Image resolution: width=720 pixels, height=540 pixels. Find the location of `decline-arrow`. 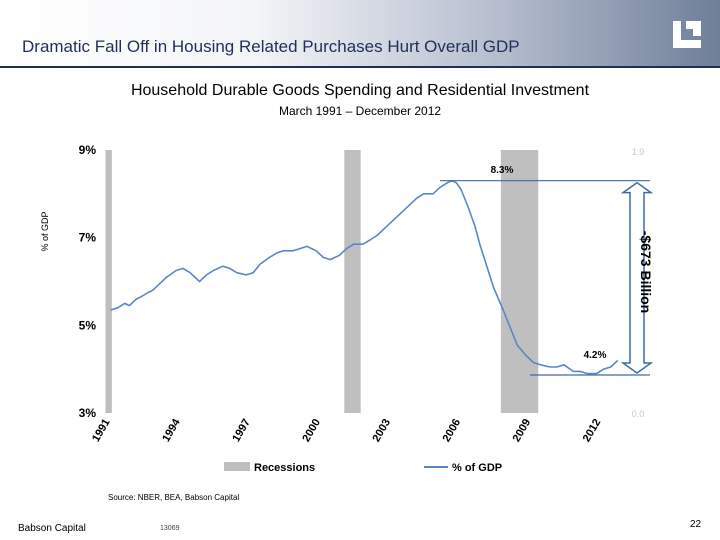

decline-arrow is located at coordinates (637, 277).